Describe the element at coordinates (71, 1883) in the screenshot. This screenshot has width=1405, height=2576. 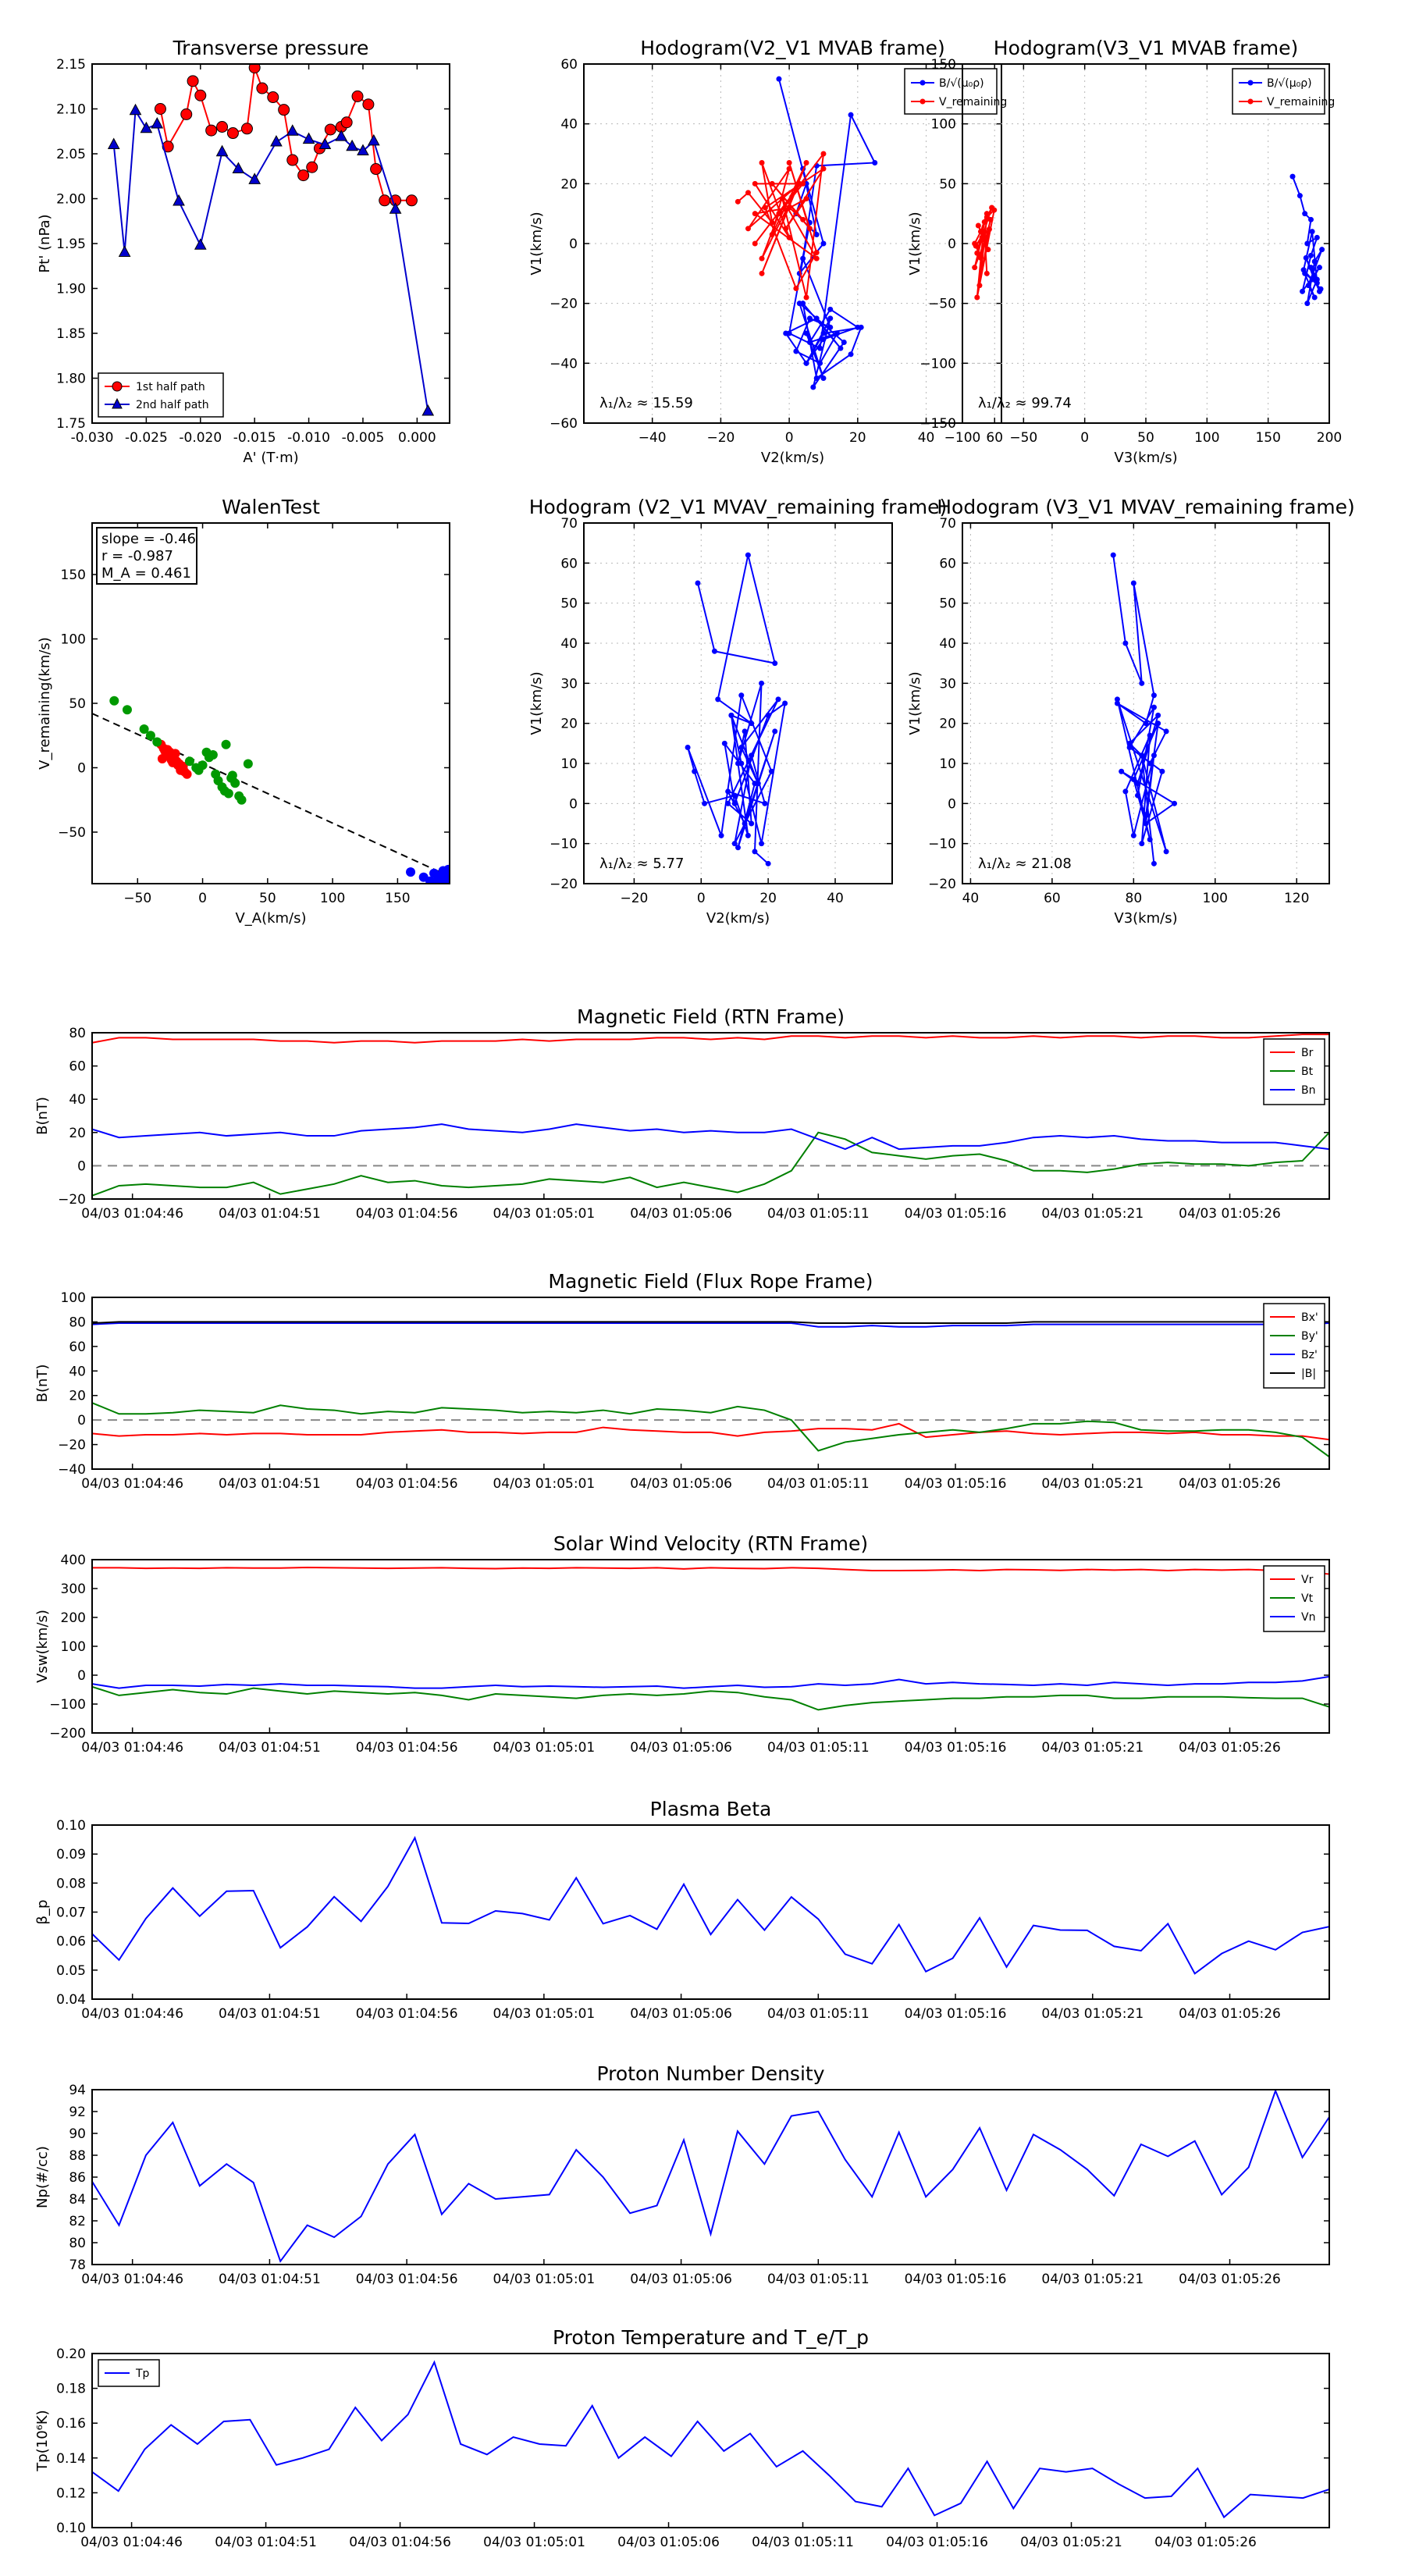
I see `beta-ytick-label: 0.08` at that location.